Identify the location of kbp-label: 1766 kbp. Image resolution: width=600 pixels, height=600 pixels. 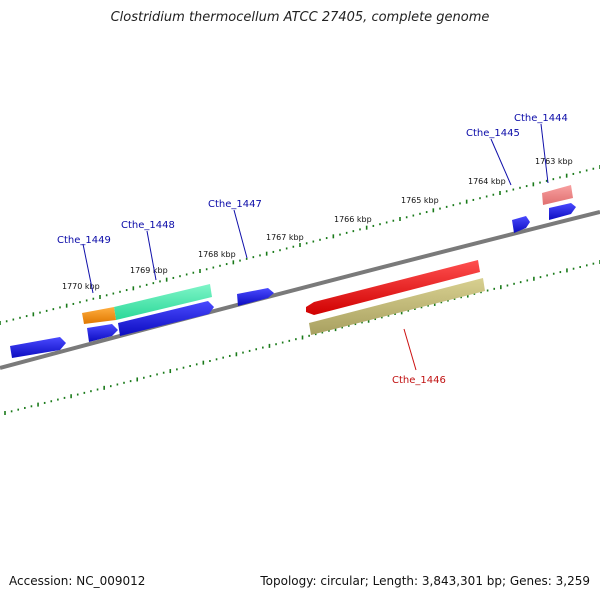
(353, 219).